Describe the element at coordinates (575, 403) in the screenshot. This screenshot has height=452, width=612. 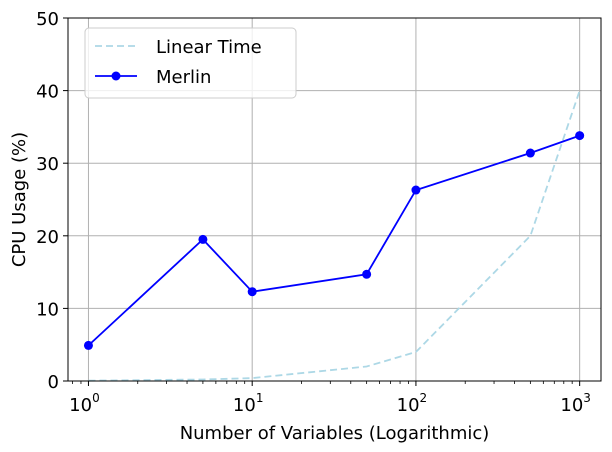
I see `x-tick-label: 10³` at that location.